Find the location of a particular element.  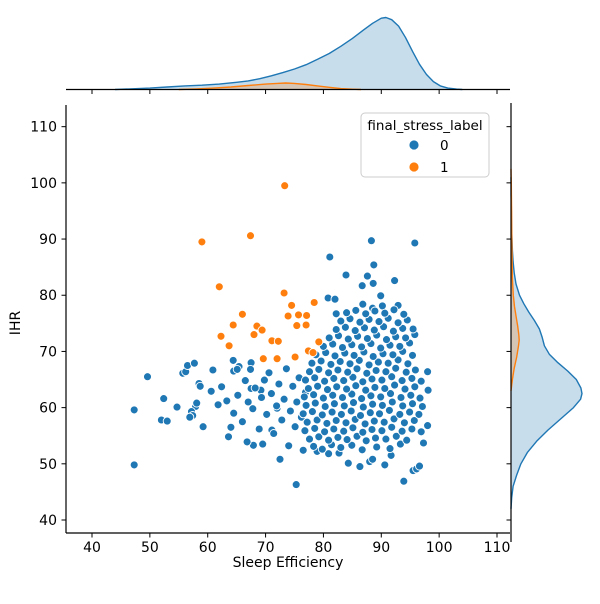

legend: final_stress_label 0 1 is located at coordinates (425, 145).